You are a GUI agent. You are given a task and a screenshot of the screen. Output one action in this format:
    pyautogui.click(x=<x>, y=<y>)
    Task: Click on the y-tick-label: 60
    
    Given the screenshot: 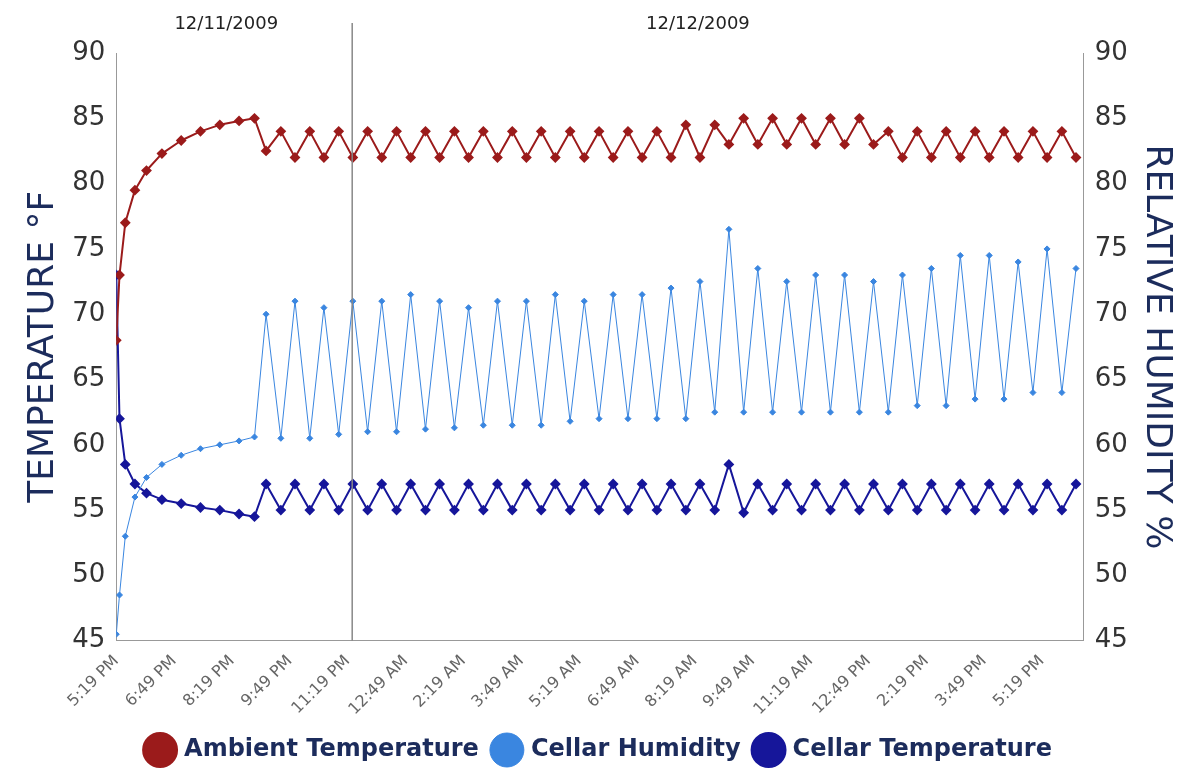 What is the action you would take?
    pyautogui.click(x=89, y=442)
    